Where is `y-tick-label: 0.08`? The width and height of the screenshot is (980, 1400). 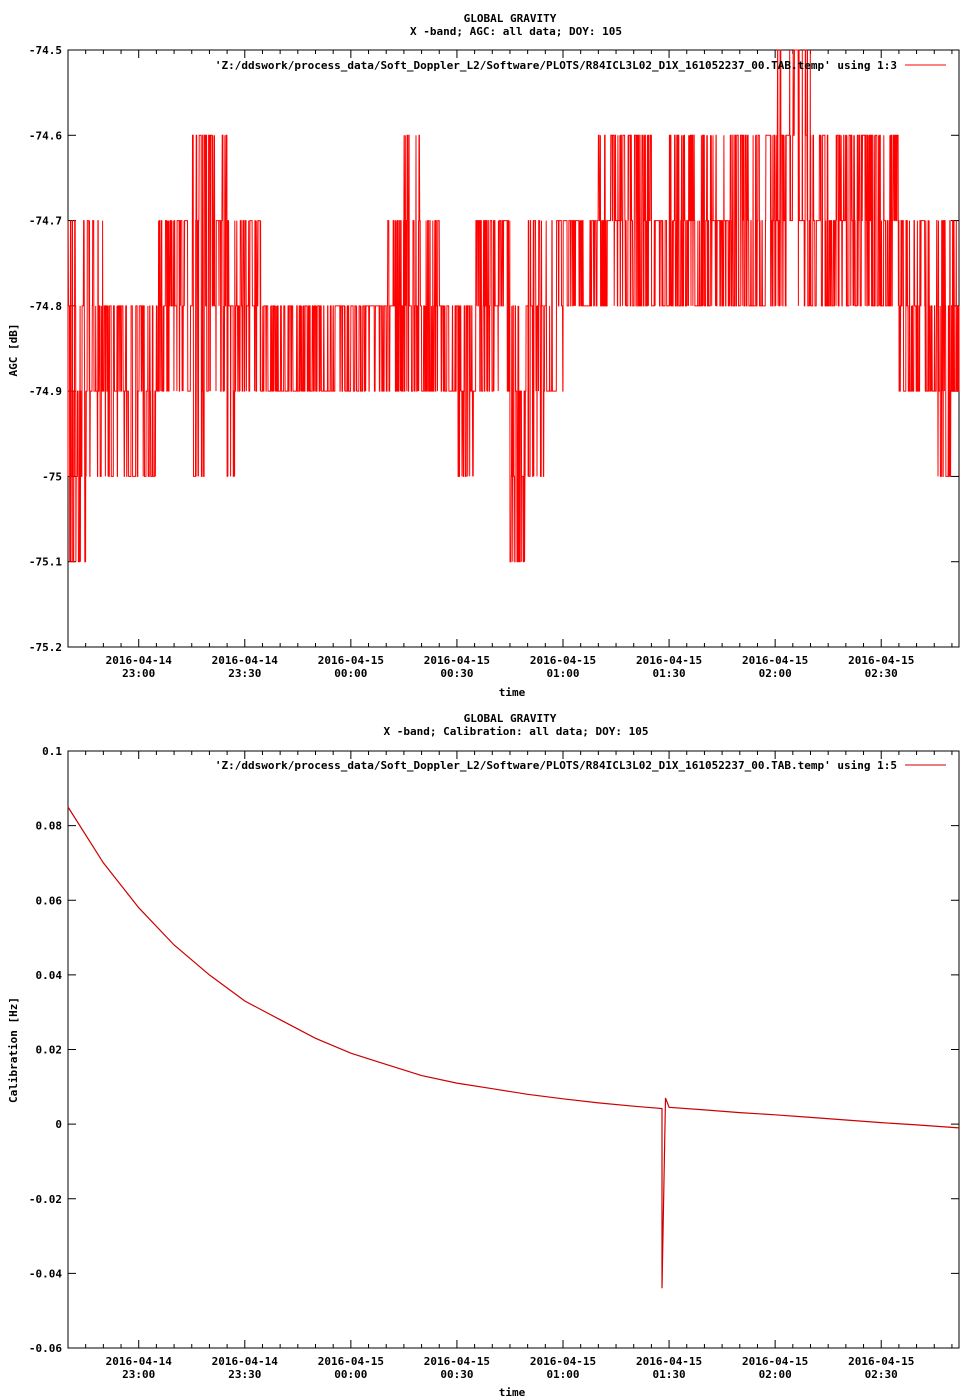
y-tick-label: 0.08 is located at coordinates (49, 826).